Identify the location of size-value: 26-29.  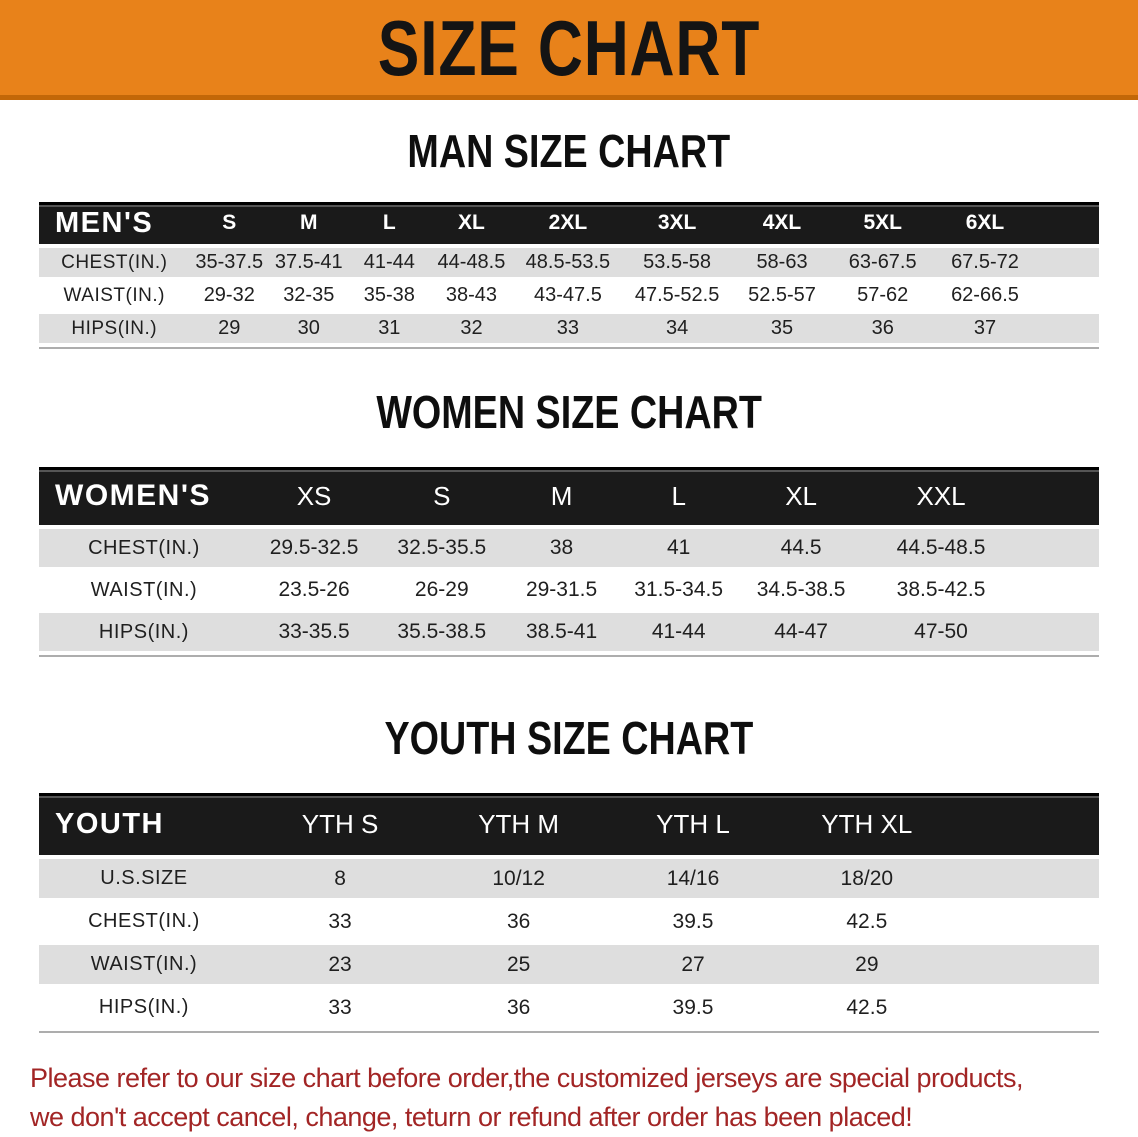
(442, 590).